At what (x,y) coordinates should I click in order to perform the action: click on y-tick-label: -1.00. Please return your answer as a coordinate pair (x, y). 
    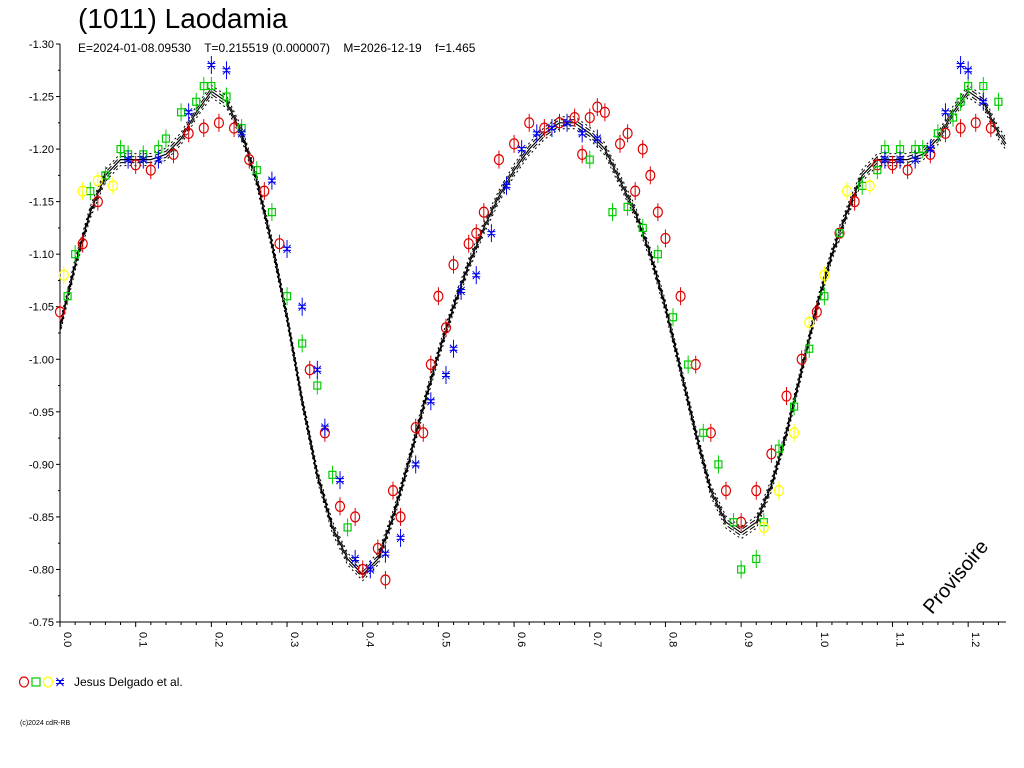
    Looking at the image, I should click on (41, 360).